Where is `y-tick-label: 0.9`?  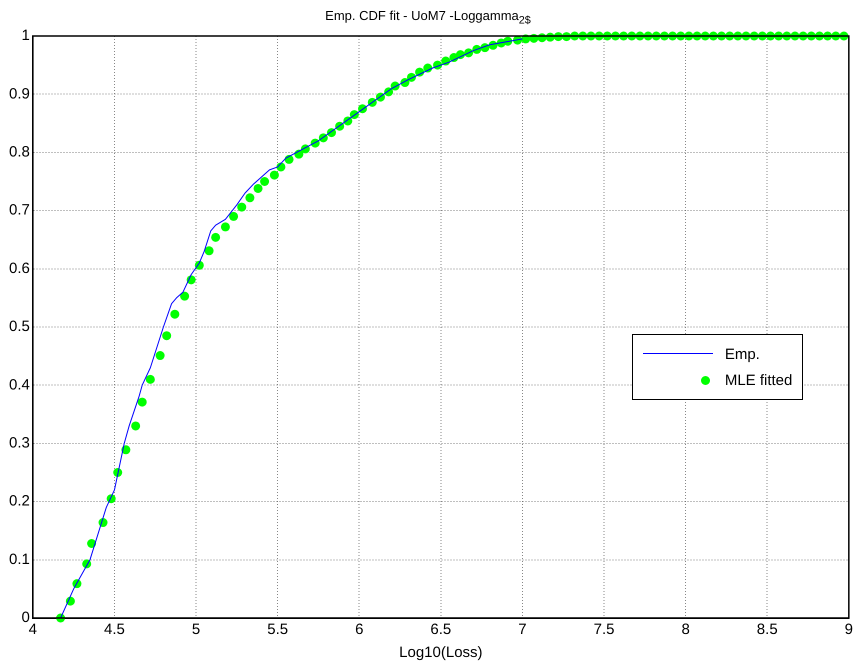
y-tick-label: 0.9 is located at coordinates (19, 93).